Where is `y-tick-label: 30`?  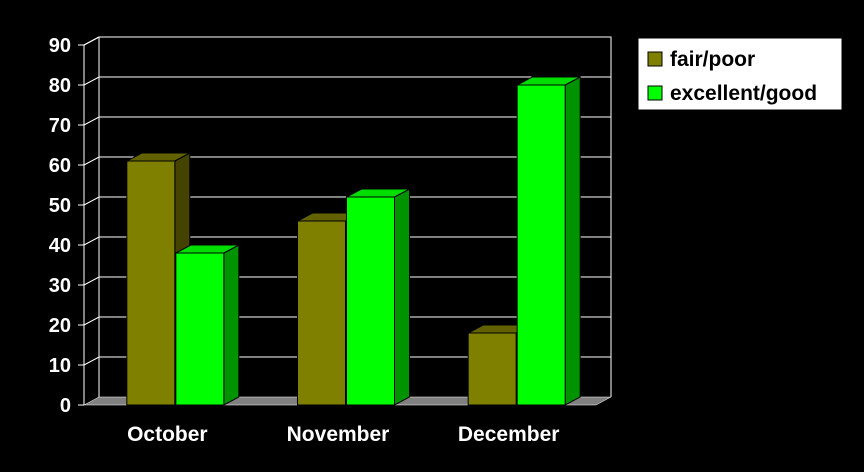 y-tick-label: 30 is located at coordinates (60, 286).